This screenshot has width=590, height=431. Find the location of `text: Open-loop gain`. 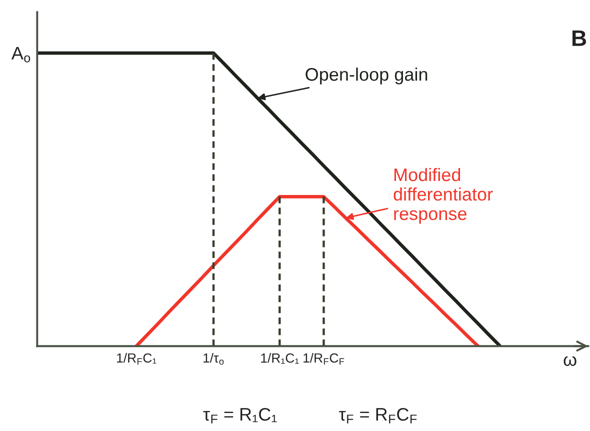

text: Open-loop gain is located at coordinates (367, 76).